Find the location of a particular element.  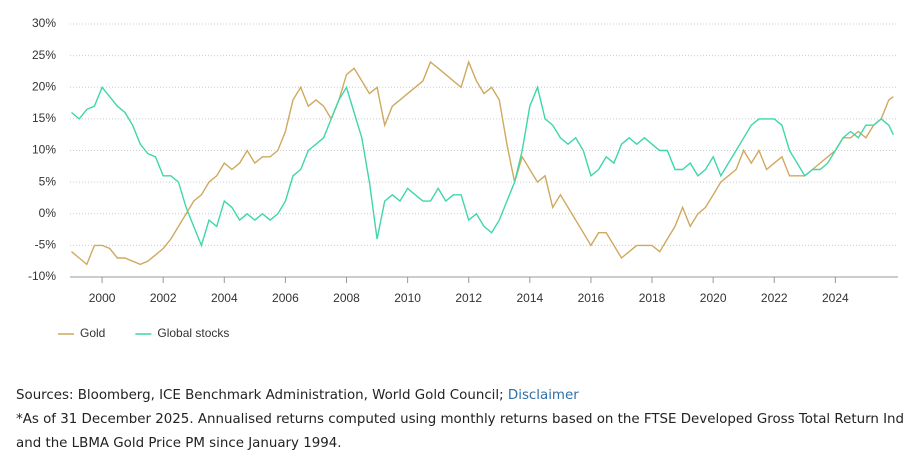

x-tick-label: 2018 is located at coordinates (652, 298).